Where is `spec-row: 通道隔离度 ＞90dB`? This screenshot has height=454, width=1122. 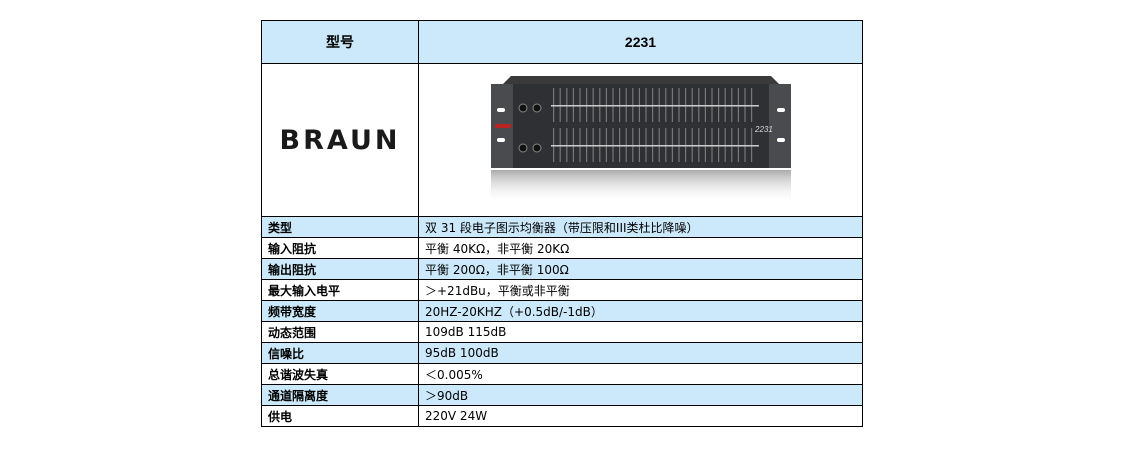
spec-row: 通道隔离度 ＞90dB is located at coordinates (562, 395).